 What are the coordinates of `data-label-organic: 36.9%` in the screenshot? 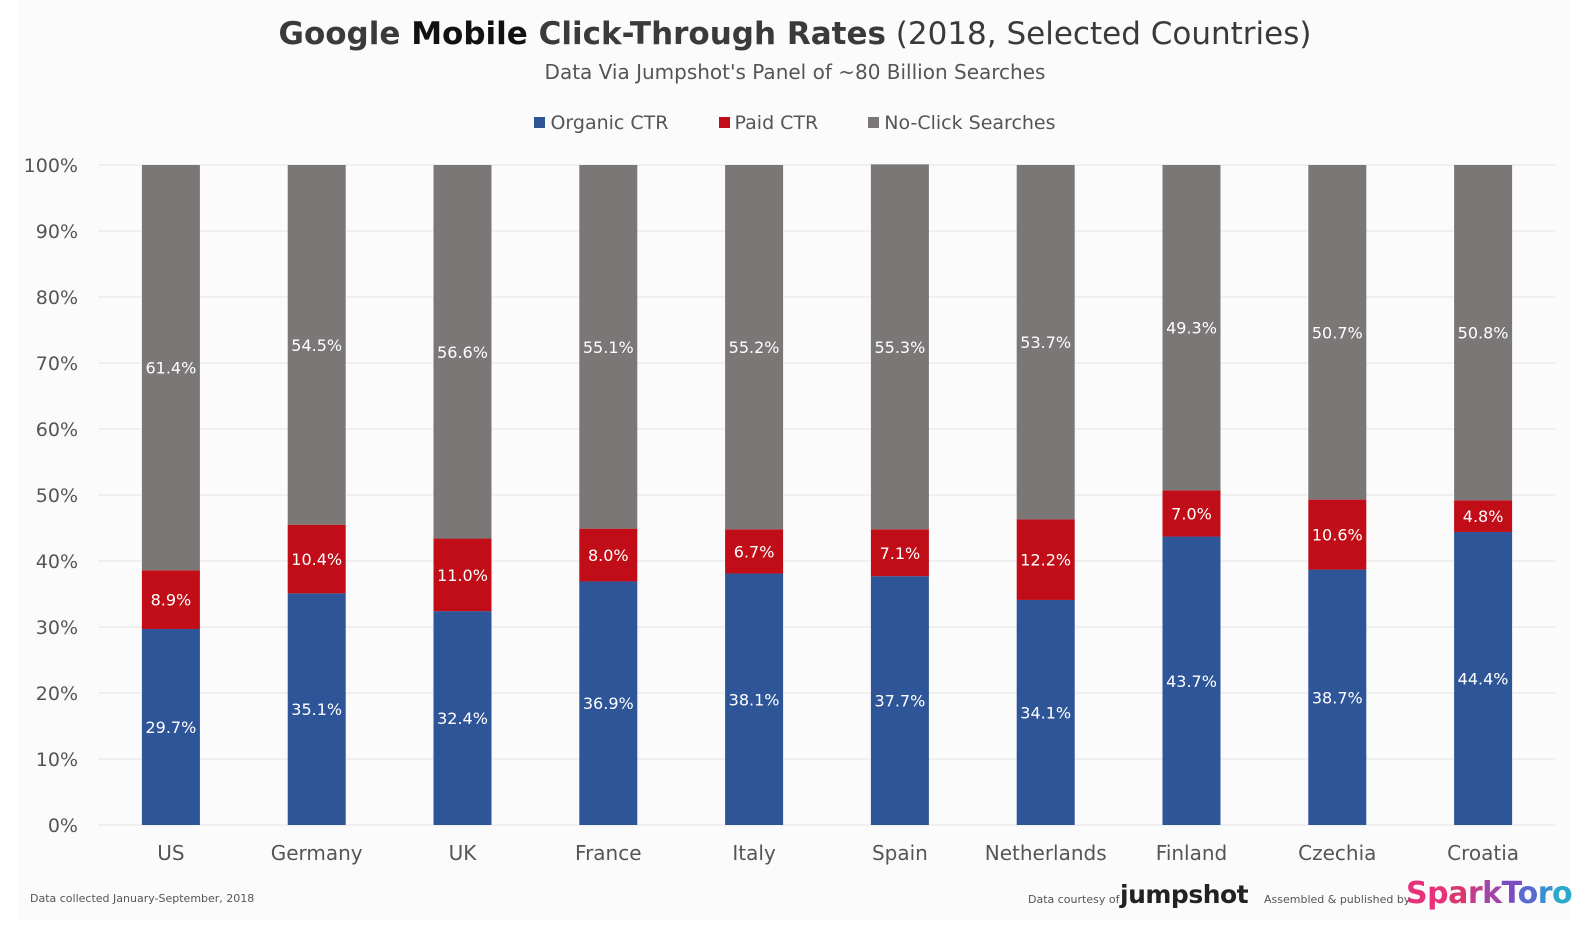 It's located at (608, 703).